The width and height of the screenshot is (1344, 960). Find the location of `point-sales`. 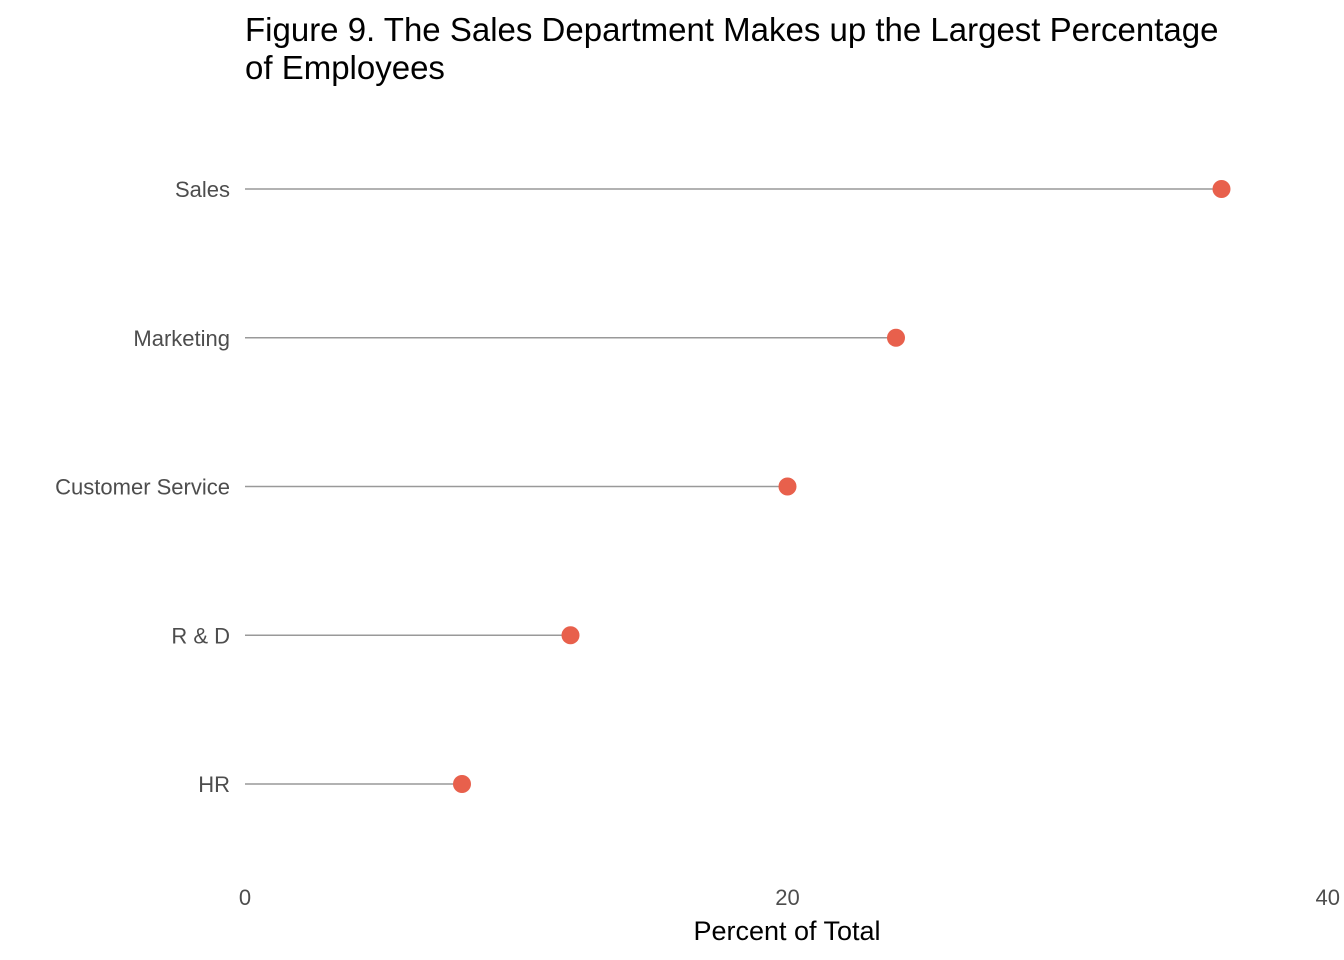

point-sales is located at coordinates (1221, 189).